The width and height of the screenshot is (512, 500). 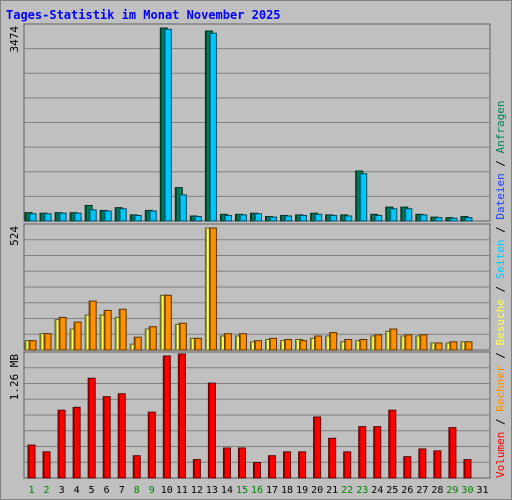 What do you see at coordinates (332, 490) in the screenshot?
I see `x-tick-label-day-21: 21` at bounding box center [332, 490].